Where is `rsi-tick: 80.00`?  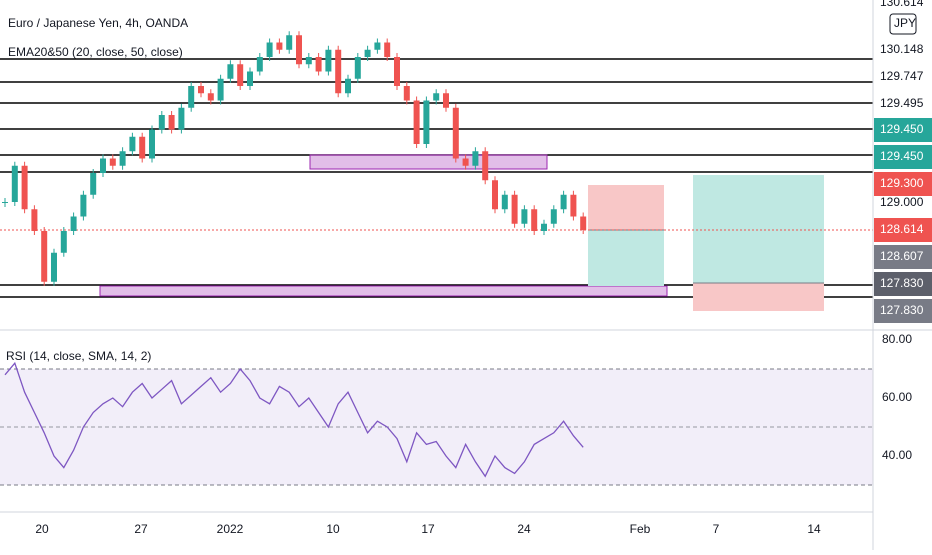 rsi-tick: 80.00 is located at coordinates (897, 339).